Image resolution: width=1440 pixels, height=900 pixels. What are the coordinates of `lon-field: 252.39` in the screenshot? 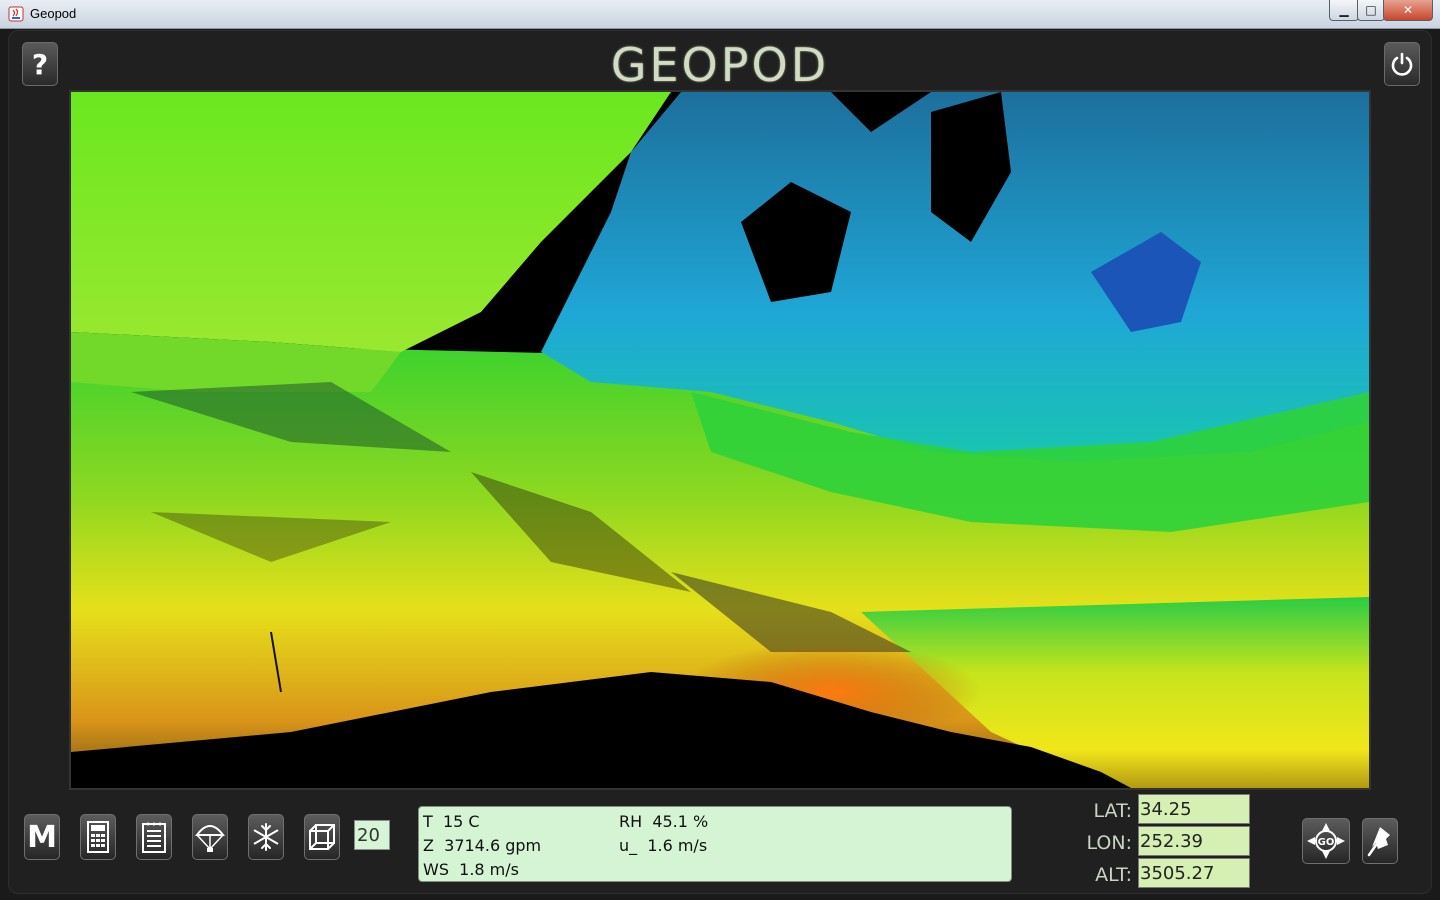 It's located at (1194, 841).